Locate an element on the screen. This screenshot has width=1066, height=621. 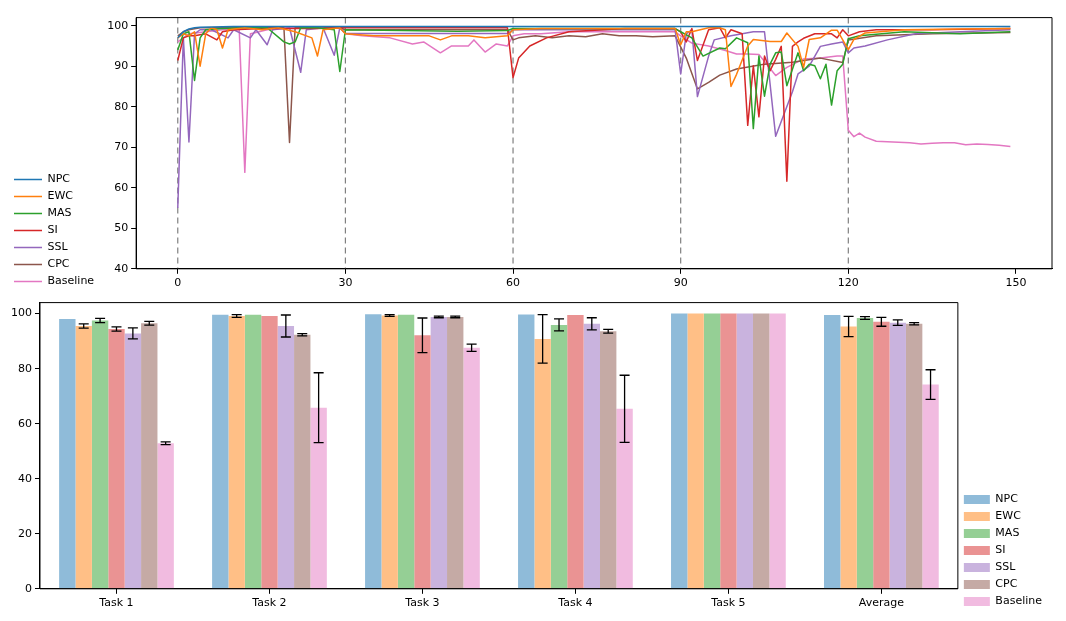
y-tick-label: 50 is located at coordinates (121, 228).